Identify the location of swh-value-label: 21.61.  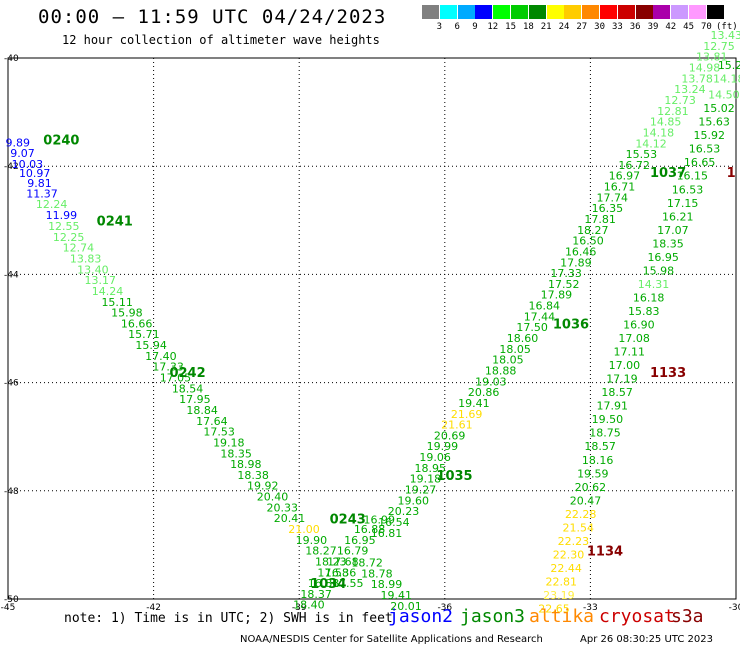
(457, 425).